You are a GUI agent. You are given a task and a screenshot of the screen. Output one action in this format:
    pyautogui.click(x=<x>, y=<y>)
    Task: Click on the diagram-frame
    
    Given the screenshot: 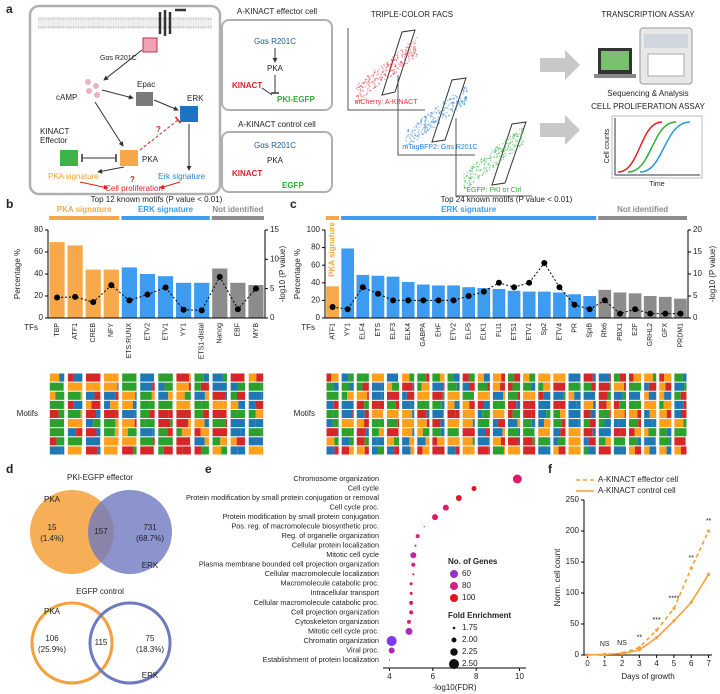 What is the action you would take?
    pyautogui.click(x=125, y=100)
    